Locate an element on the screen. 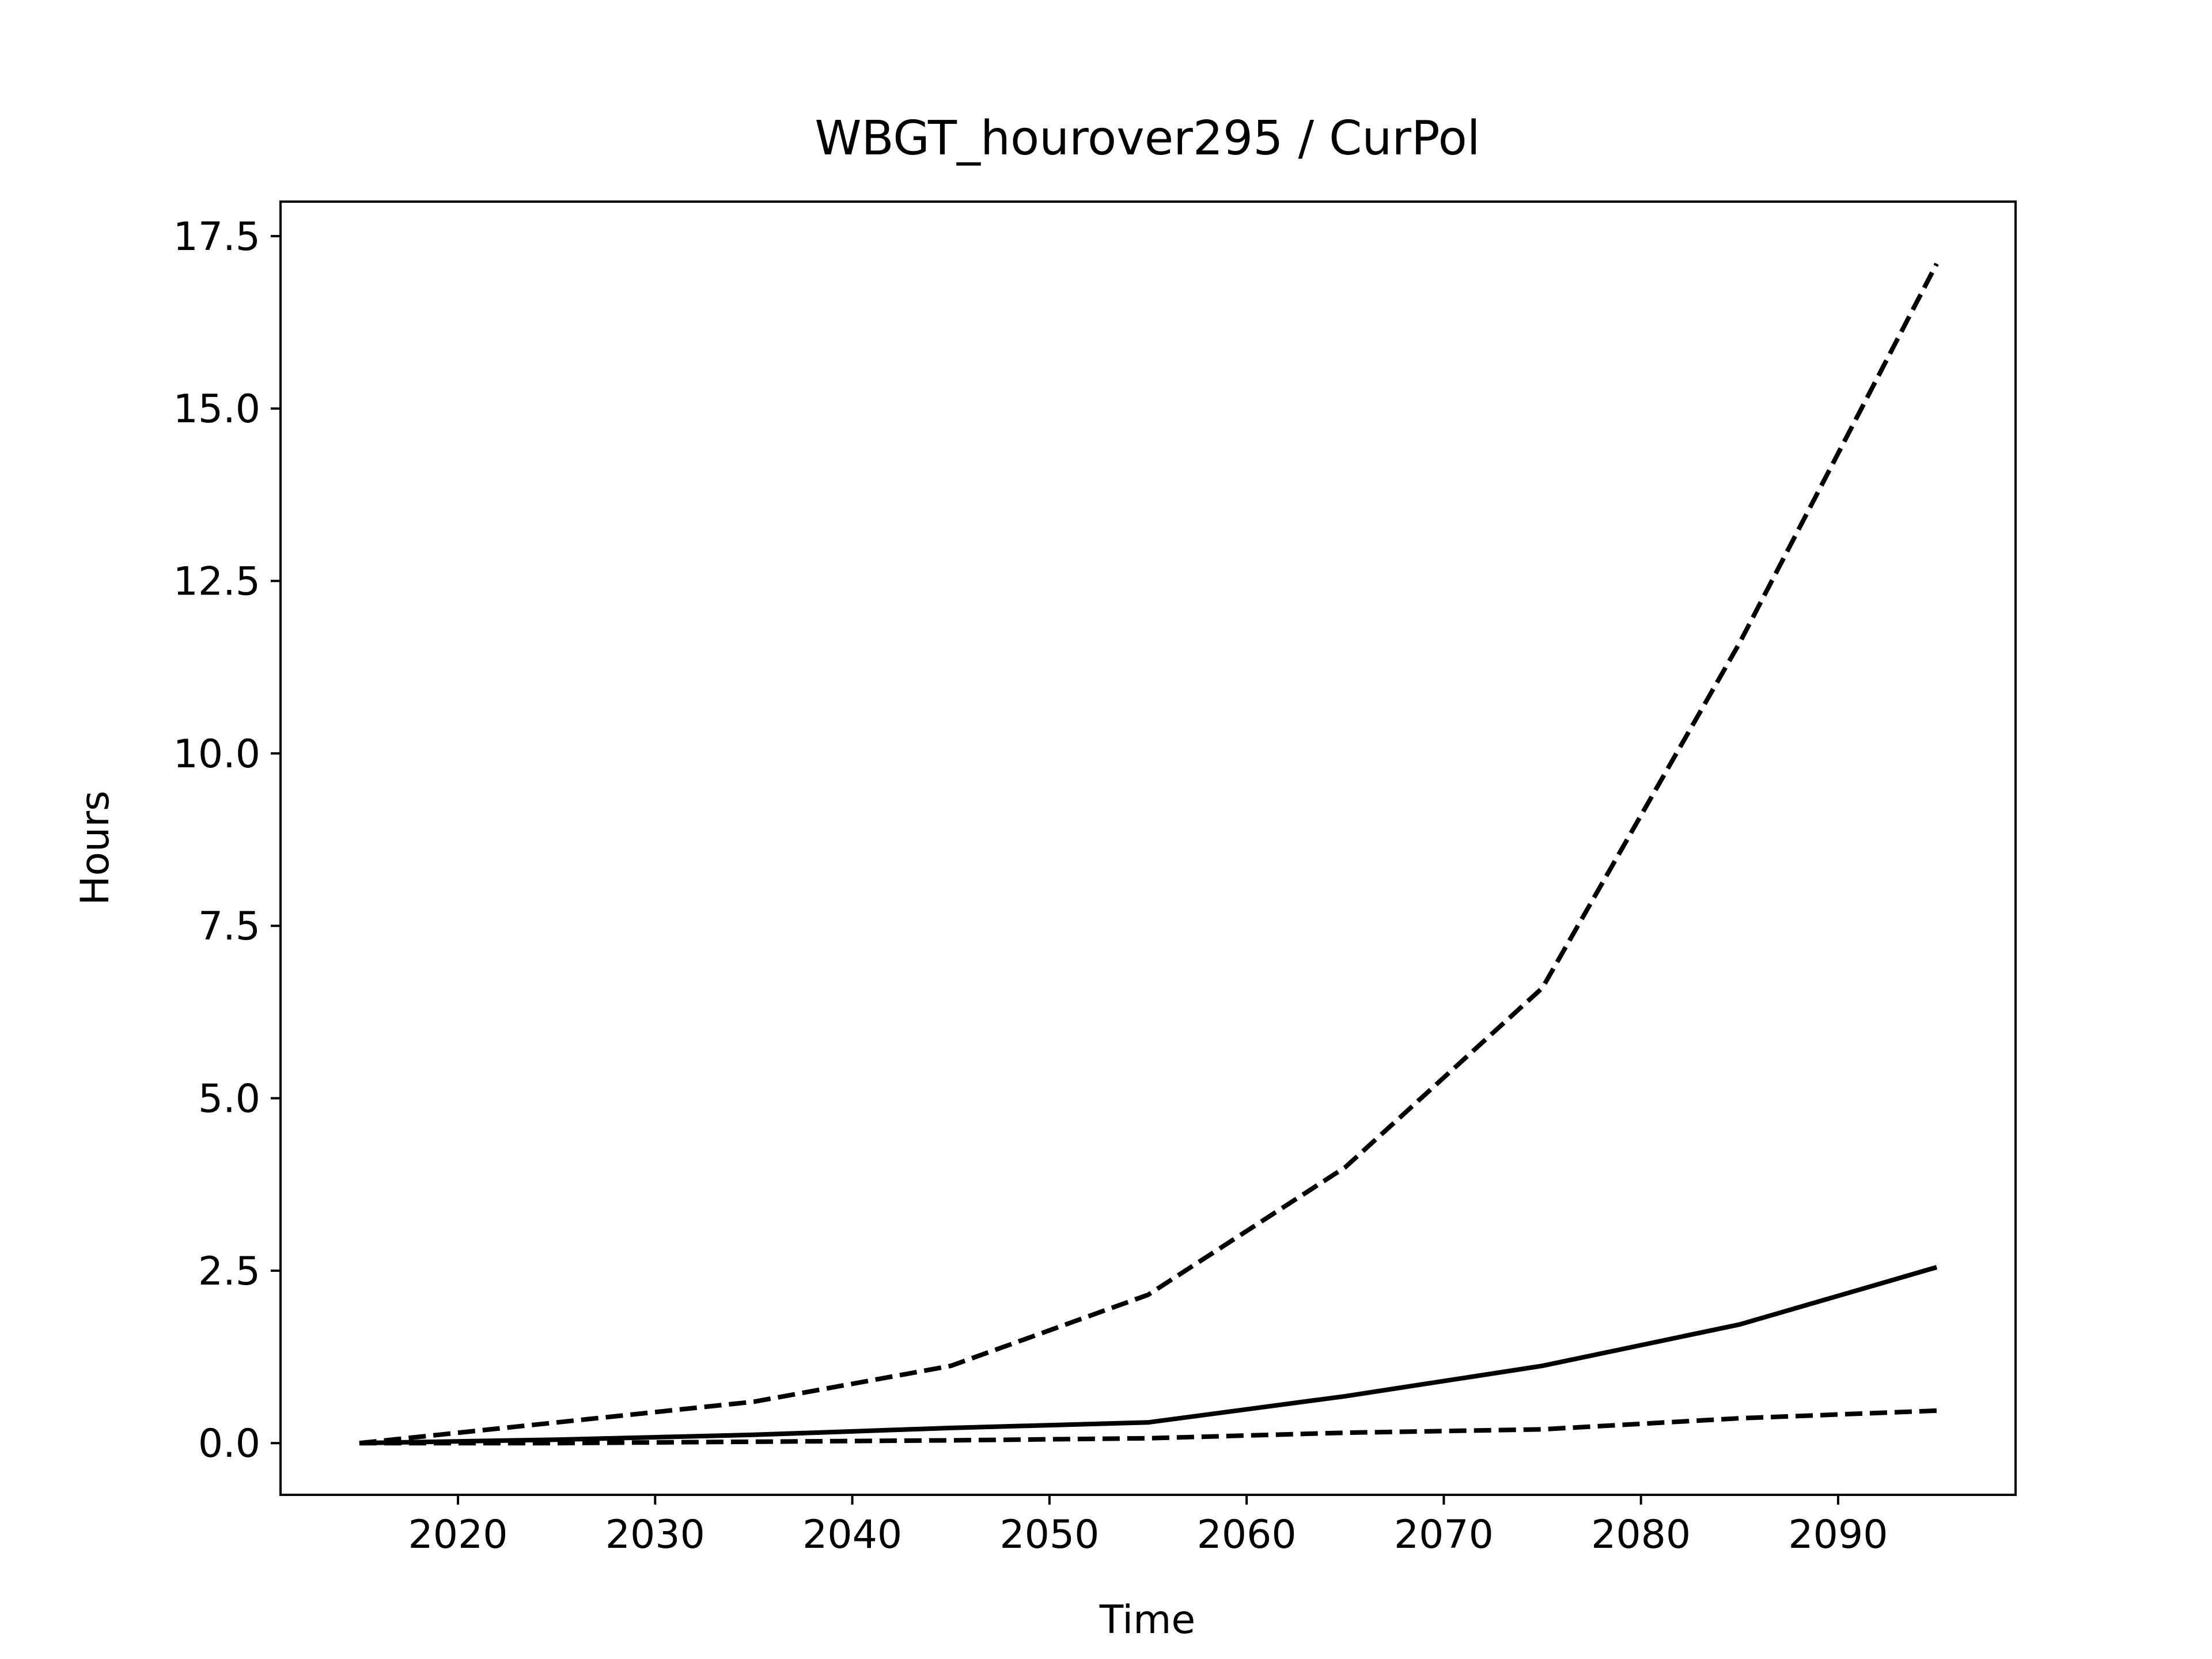 This screenshot has height=1659, width=2212. chart-title: WBGT_hourover295 / CurPol is located at coordinates (1147, 138).